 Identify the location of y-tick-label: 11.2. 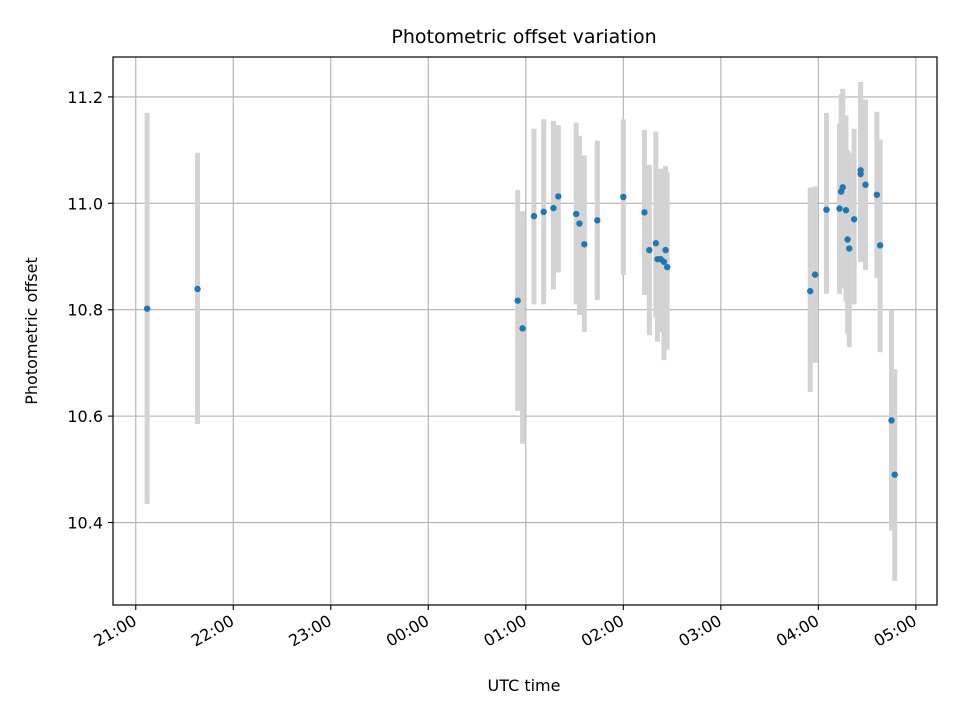
(85, 97).